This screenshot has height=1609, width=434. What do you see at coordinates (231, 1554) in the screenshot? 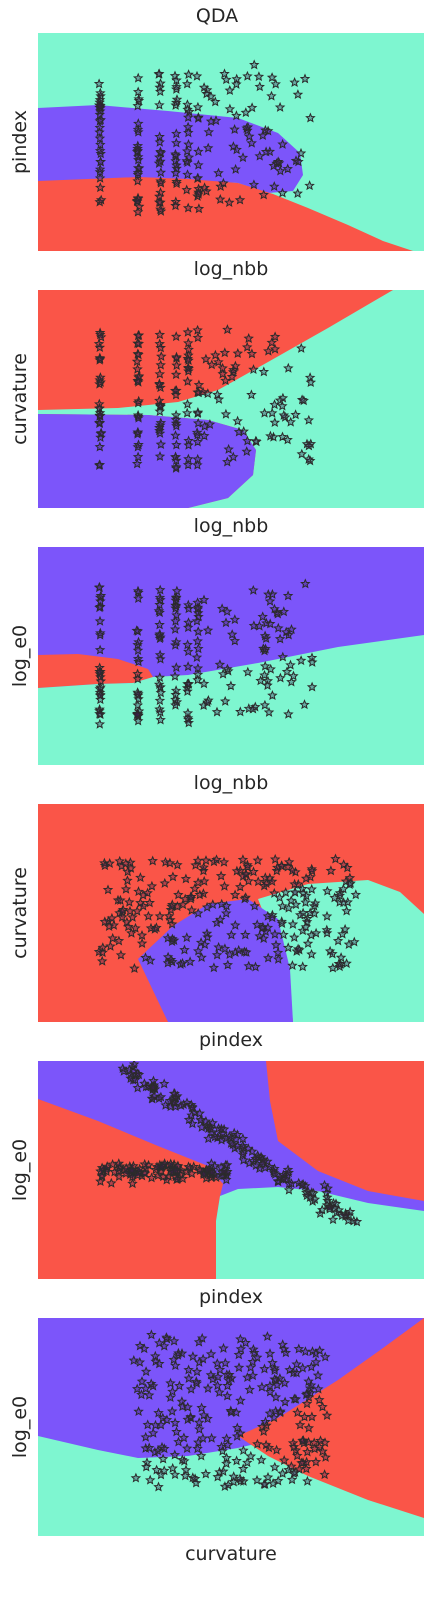
I see `x-axis-label: curvature` at bounding box center [231, 1554].